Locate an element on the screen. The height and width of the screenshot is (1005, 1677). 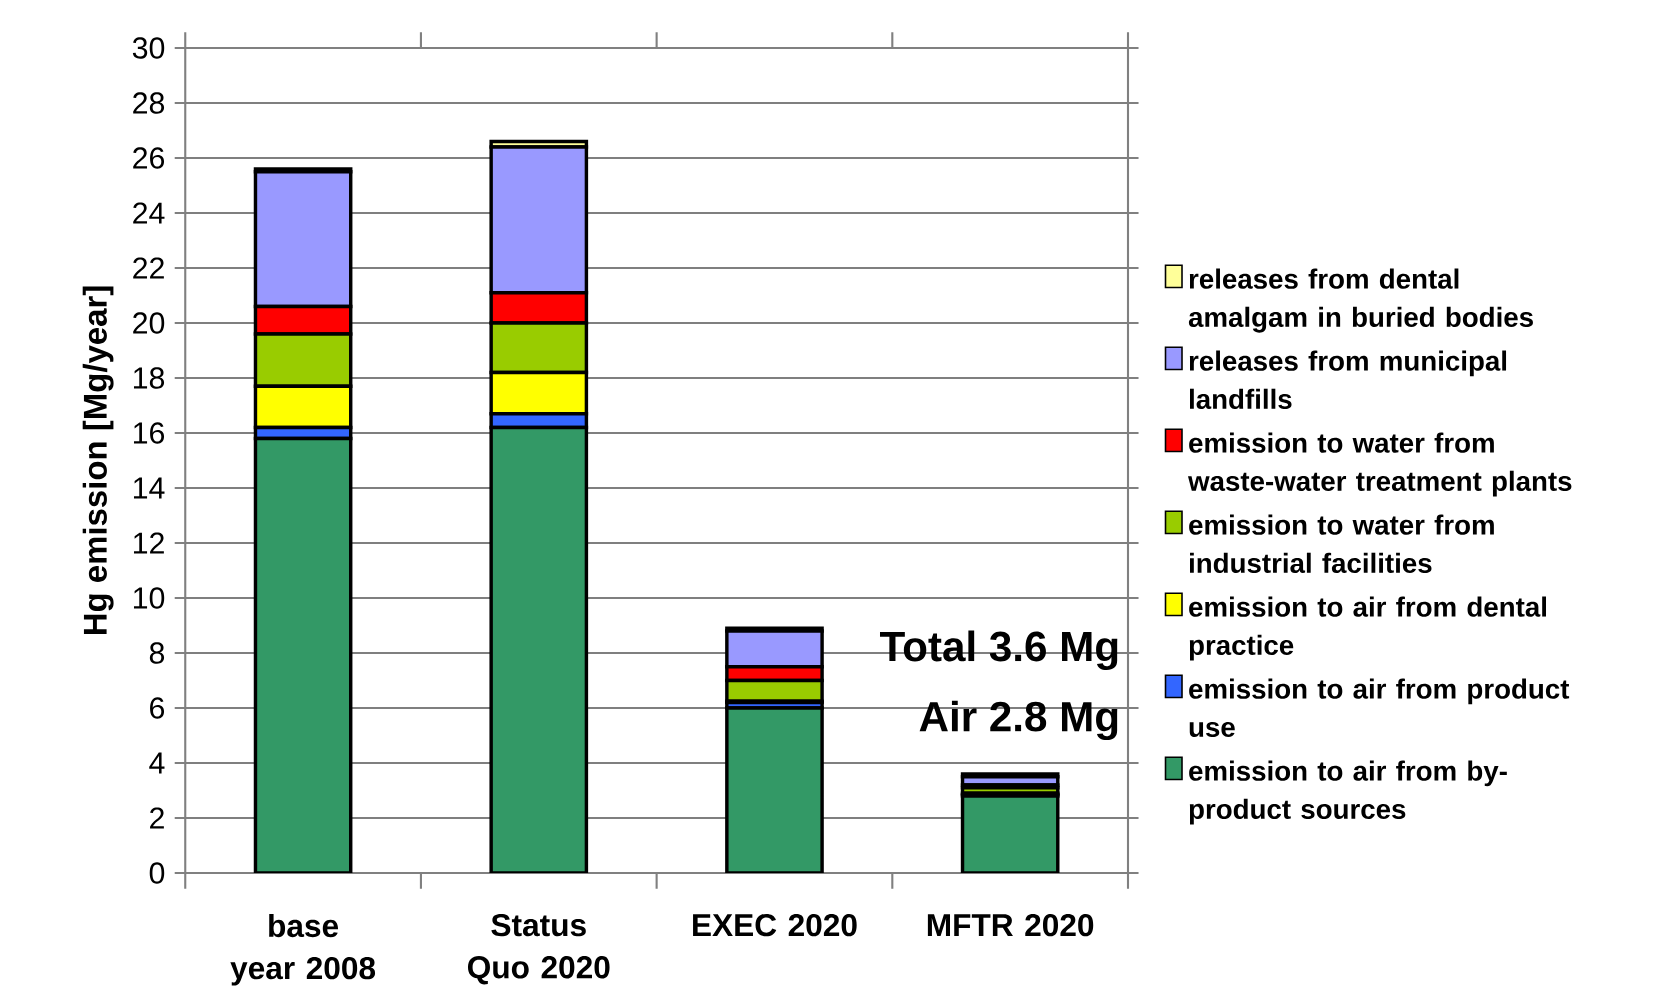
annotation: Air 2.8 Mg is located at coordinates (1018, 720).